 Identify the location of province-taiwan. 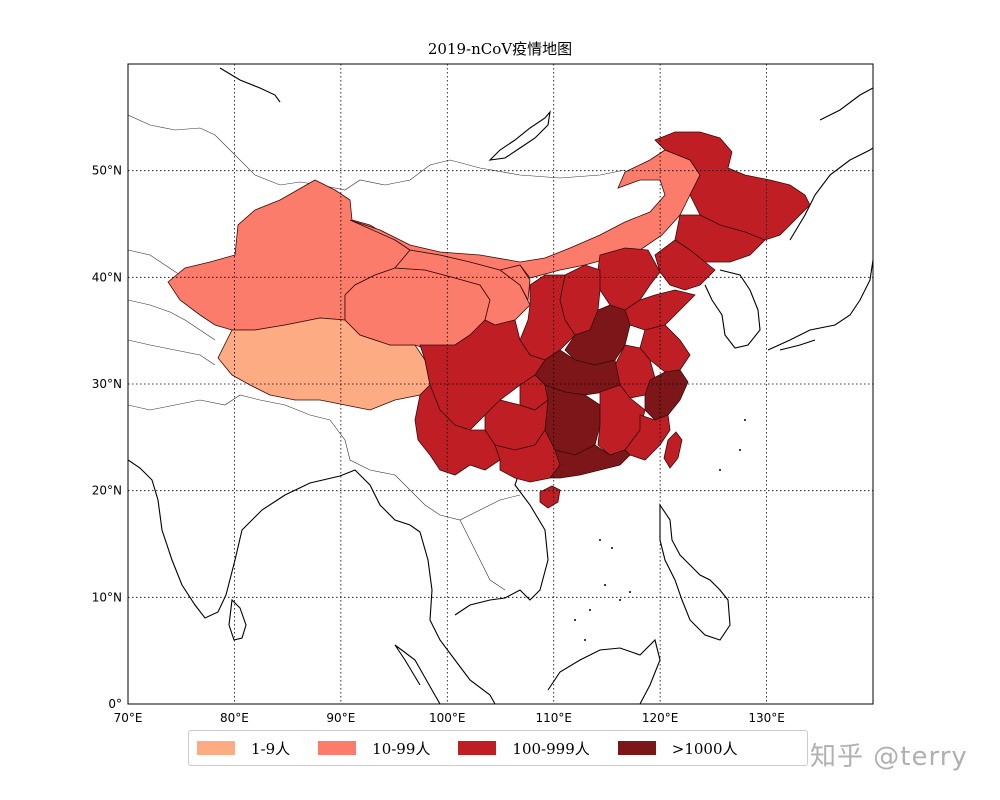
(673, 450).